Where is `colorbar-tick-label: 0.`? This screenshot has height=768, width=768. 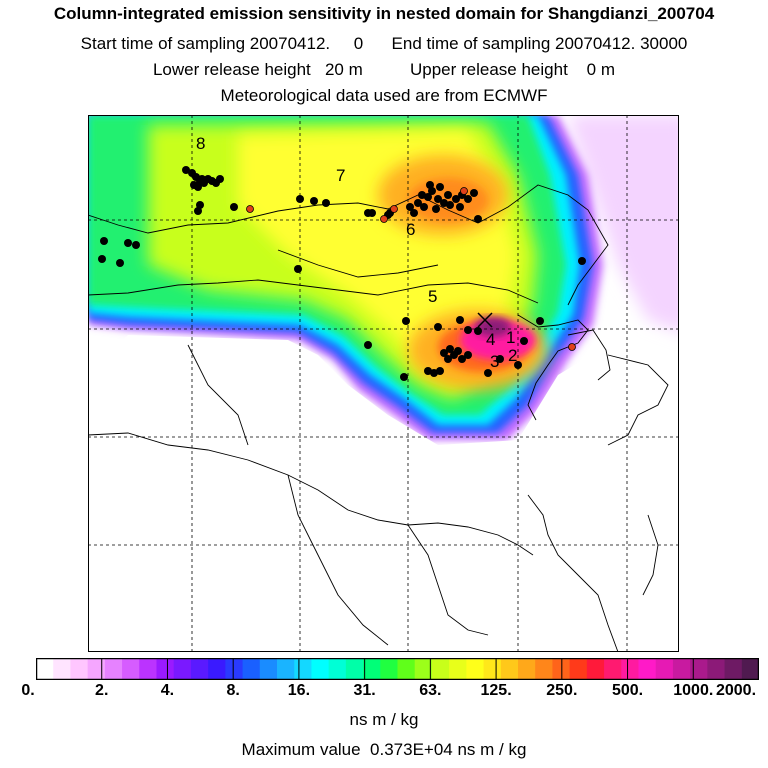 colorbar-tick-label: 0. is located at coordinates (28, 690).